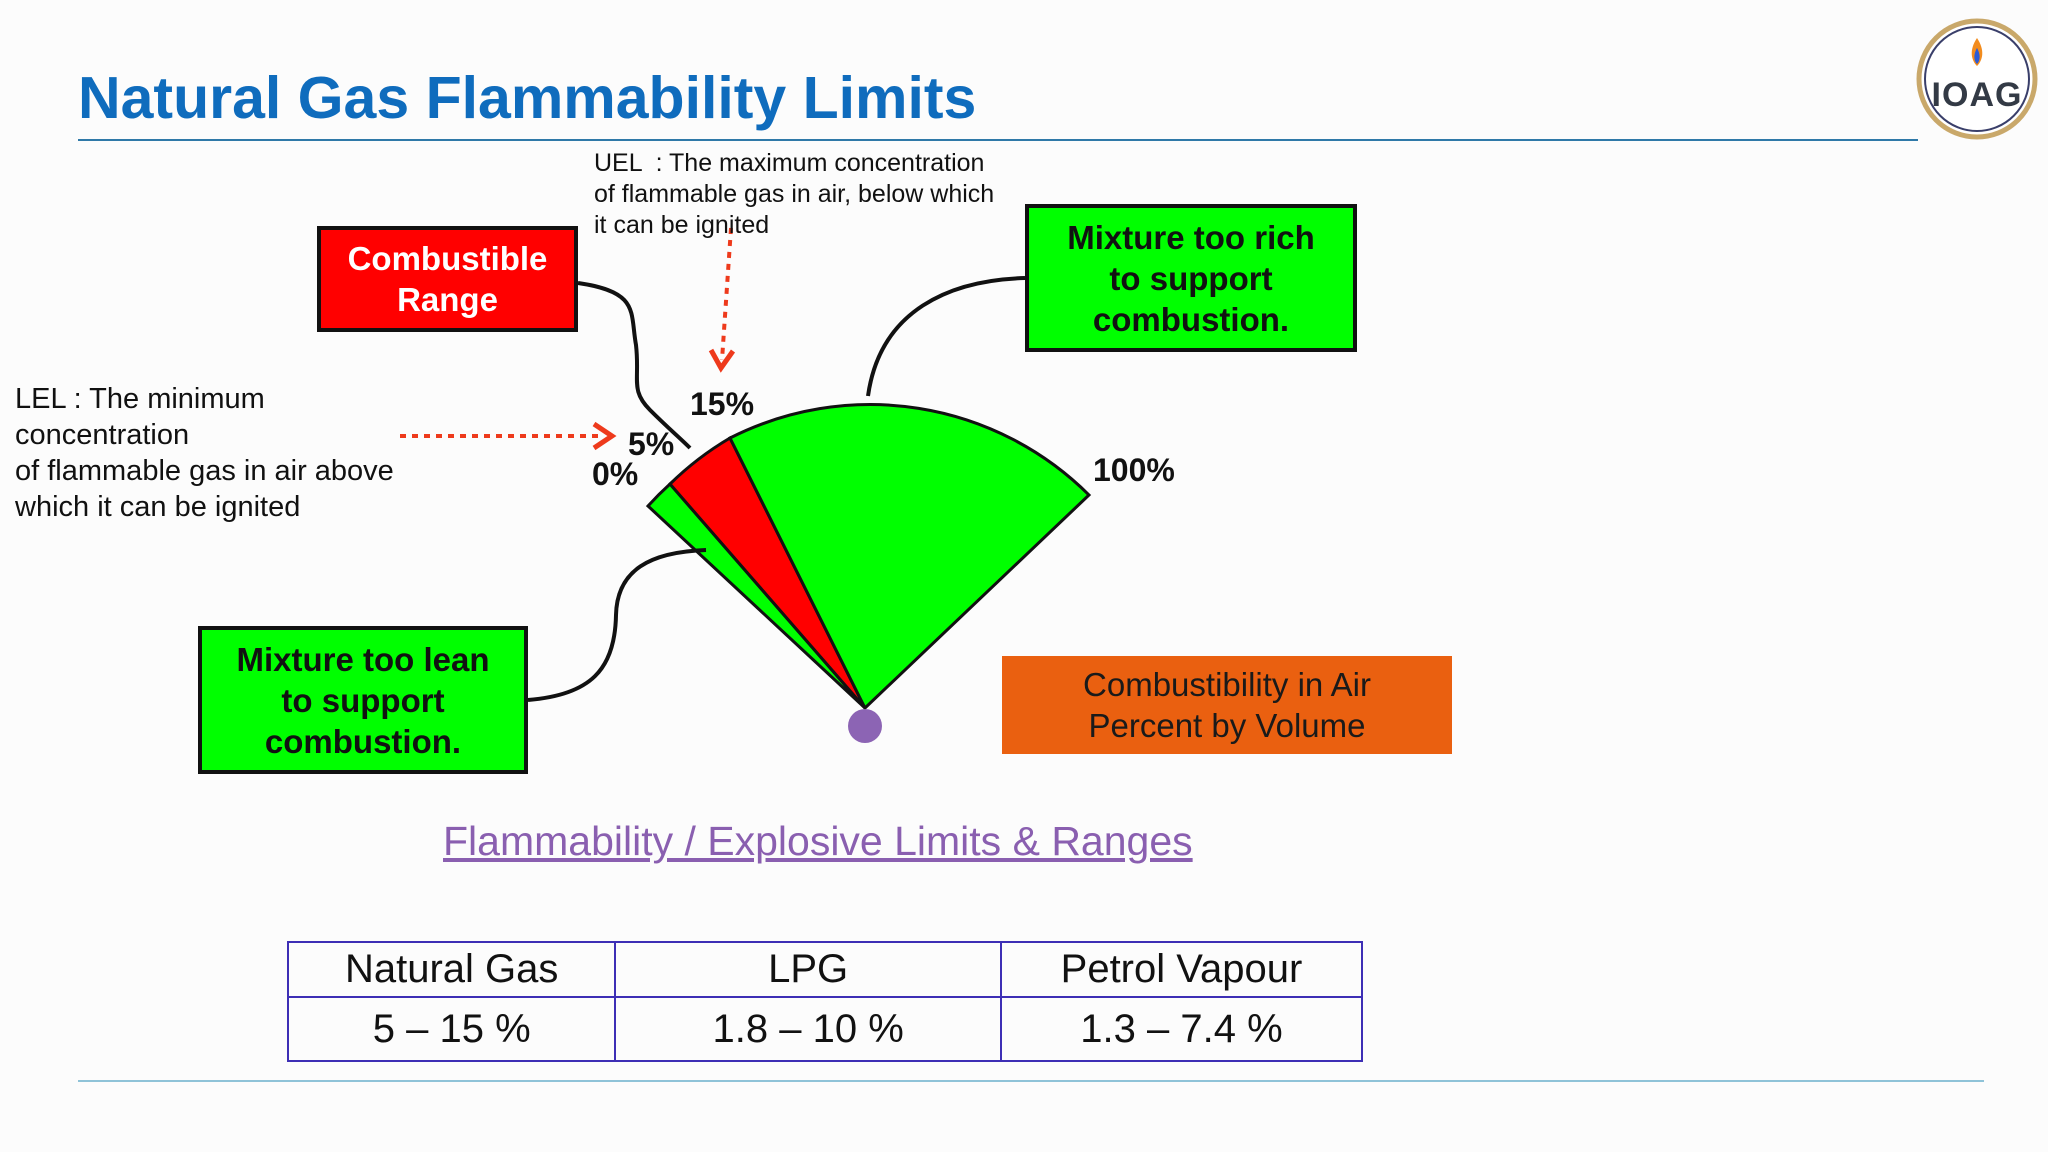 The height and width of the screenshot is (1152, 2048). I want to click on header-lpg: LPG, so click(808, 969).